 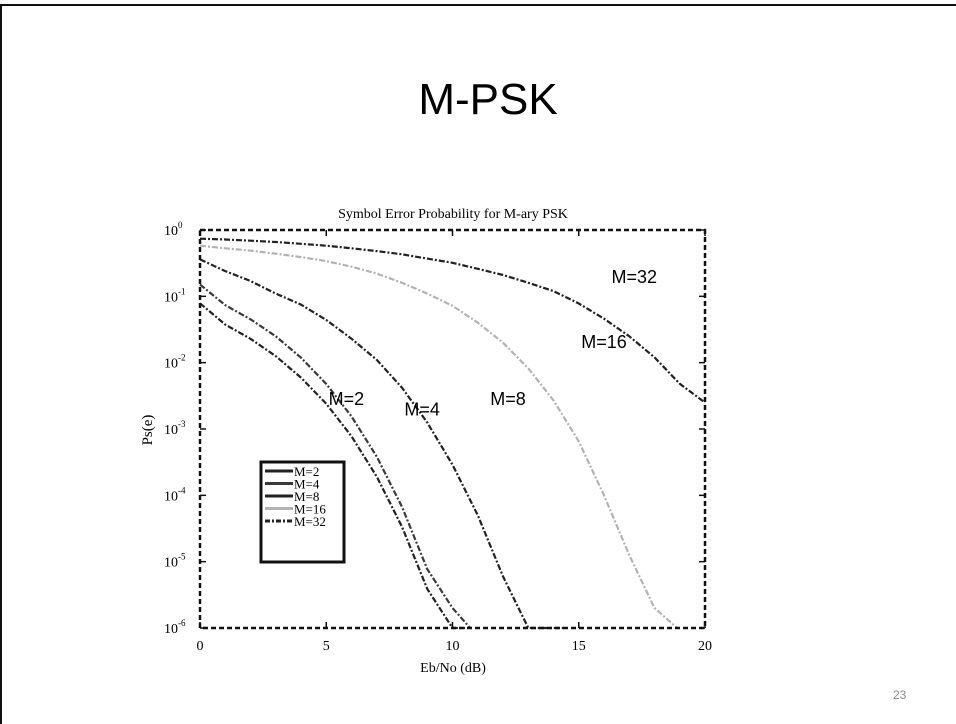 I want to click on page-number: 23, so click(x=900, y=695).